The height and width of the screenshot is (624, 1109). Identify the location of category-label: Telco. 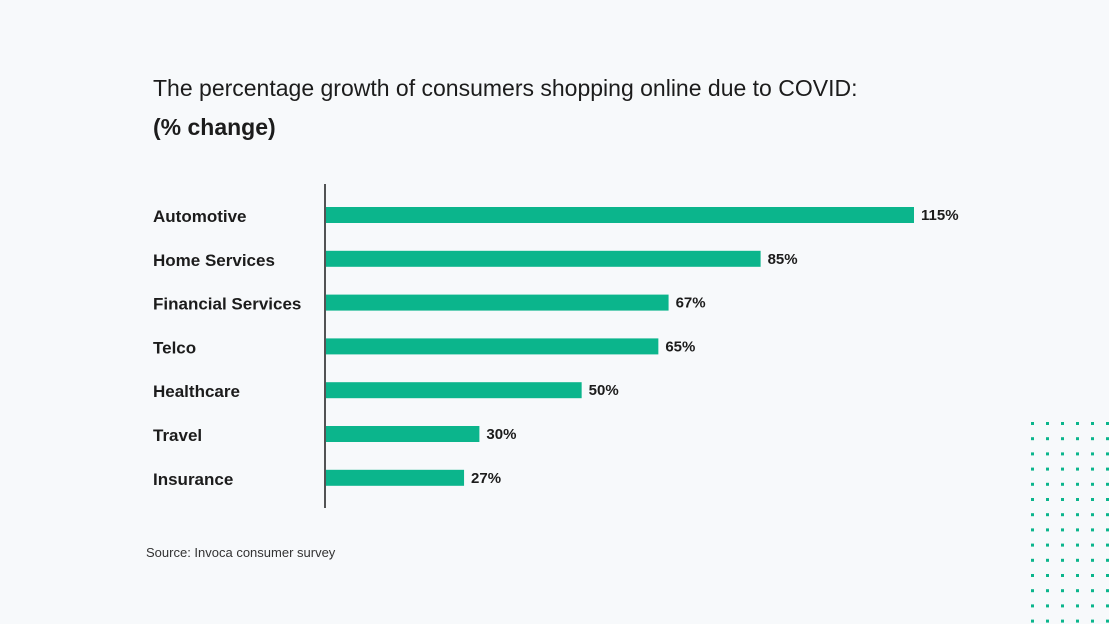
(174, 347).